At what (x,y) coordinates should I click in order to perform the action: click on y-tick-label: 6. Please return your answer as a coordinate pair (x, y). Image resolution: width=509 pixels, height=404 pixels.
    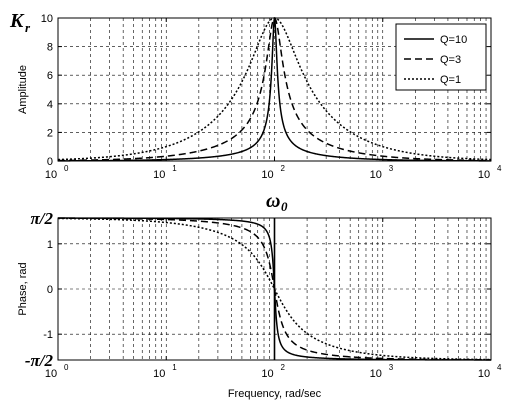
    Looking at the image, I should click on (50, 76).